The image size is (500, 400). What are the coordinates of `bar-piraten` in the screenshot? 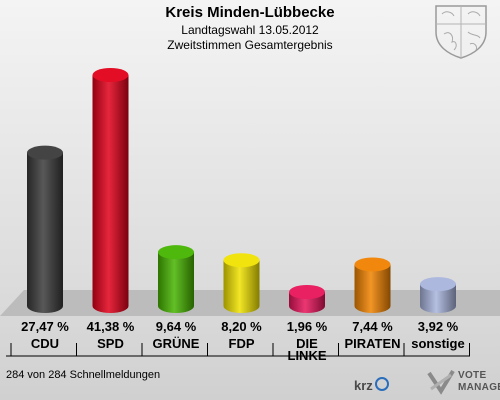 It's located at (372, 285).